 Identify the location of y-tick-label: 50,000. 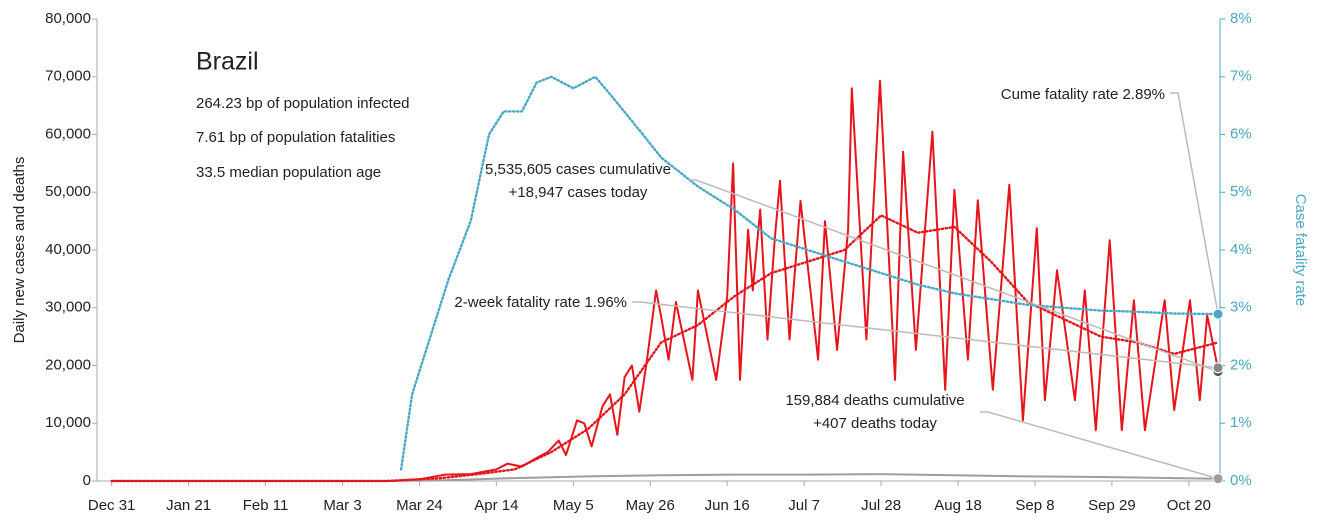
(68, 191).